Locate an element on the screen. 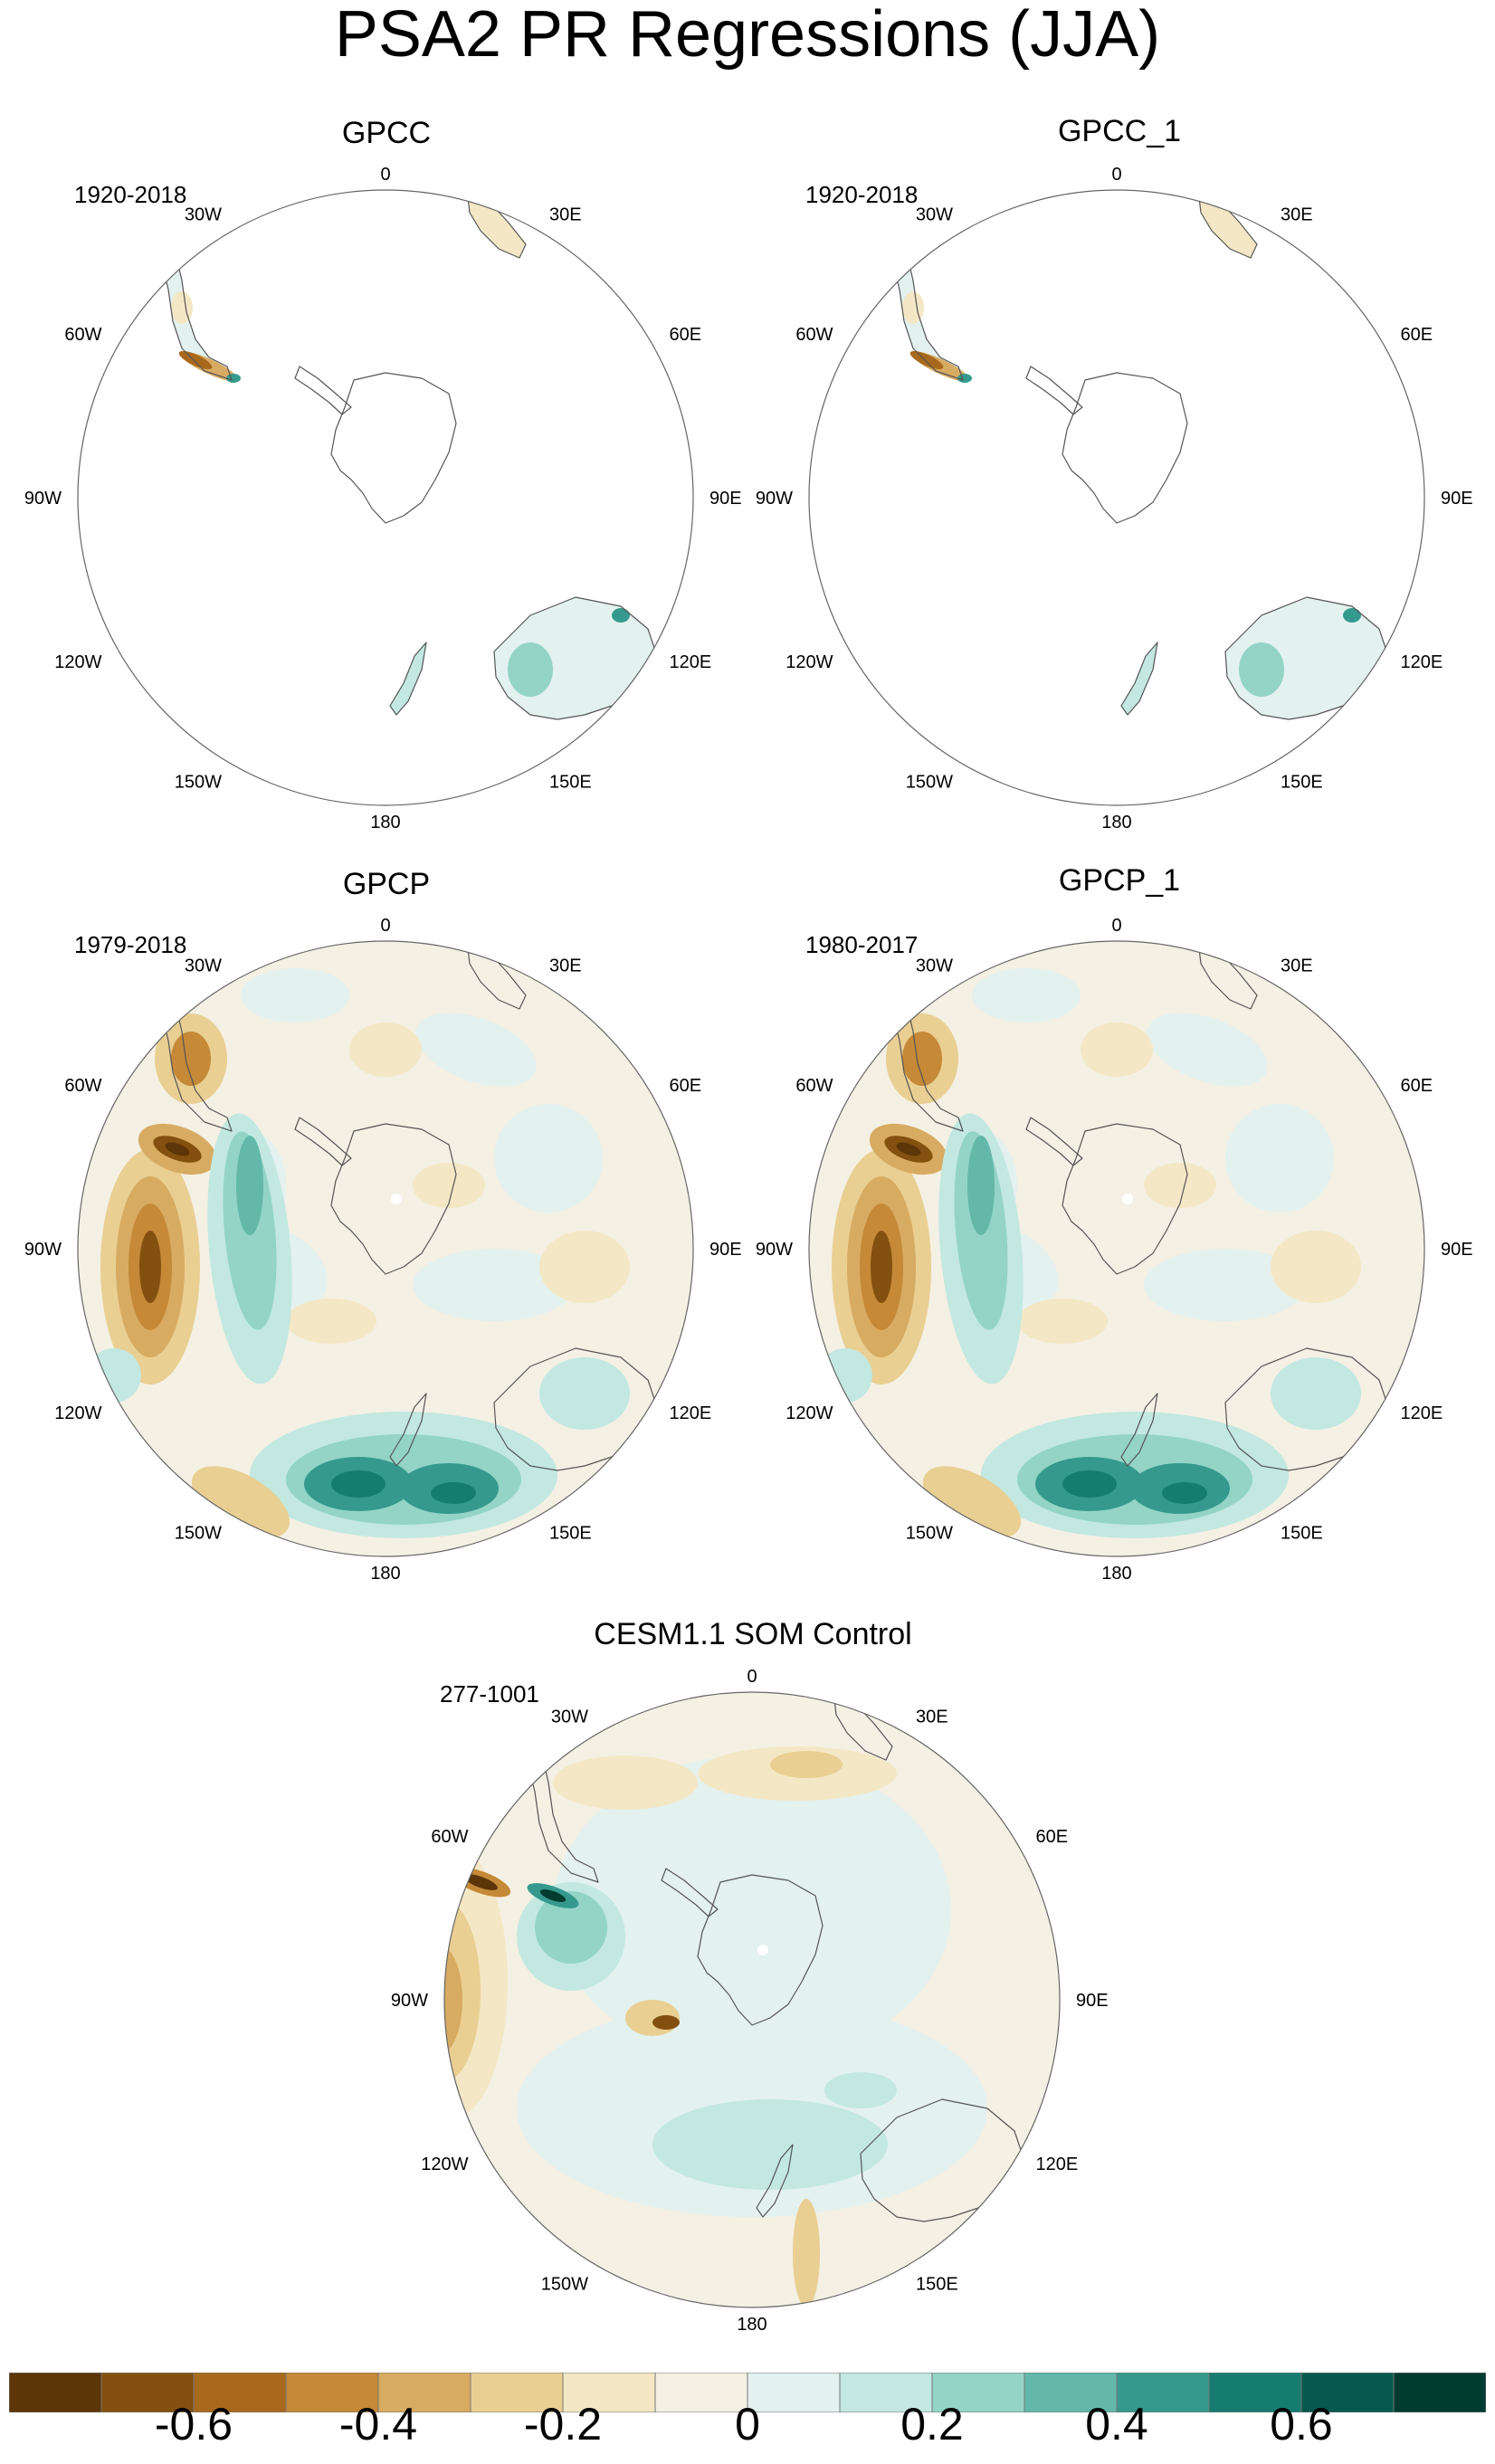  polar-map-gpcc-1: 0 30E 60E 90E 120E 150E 180 150W 120W 90W 60W 30W is located at coordinates (1114, 498).